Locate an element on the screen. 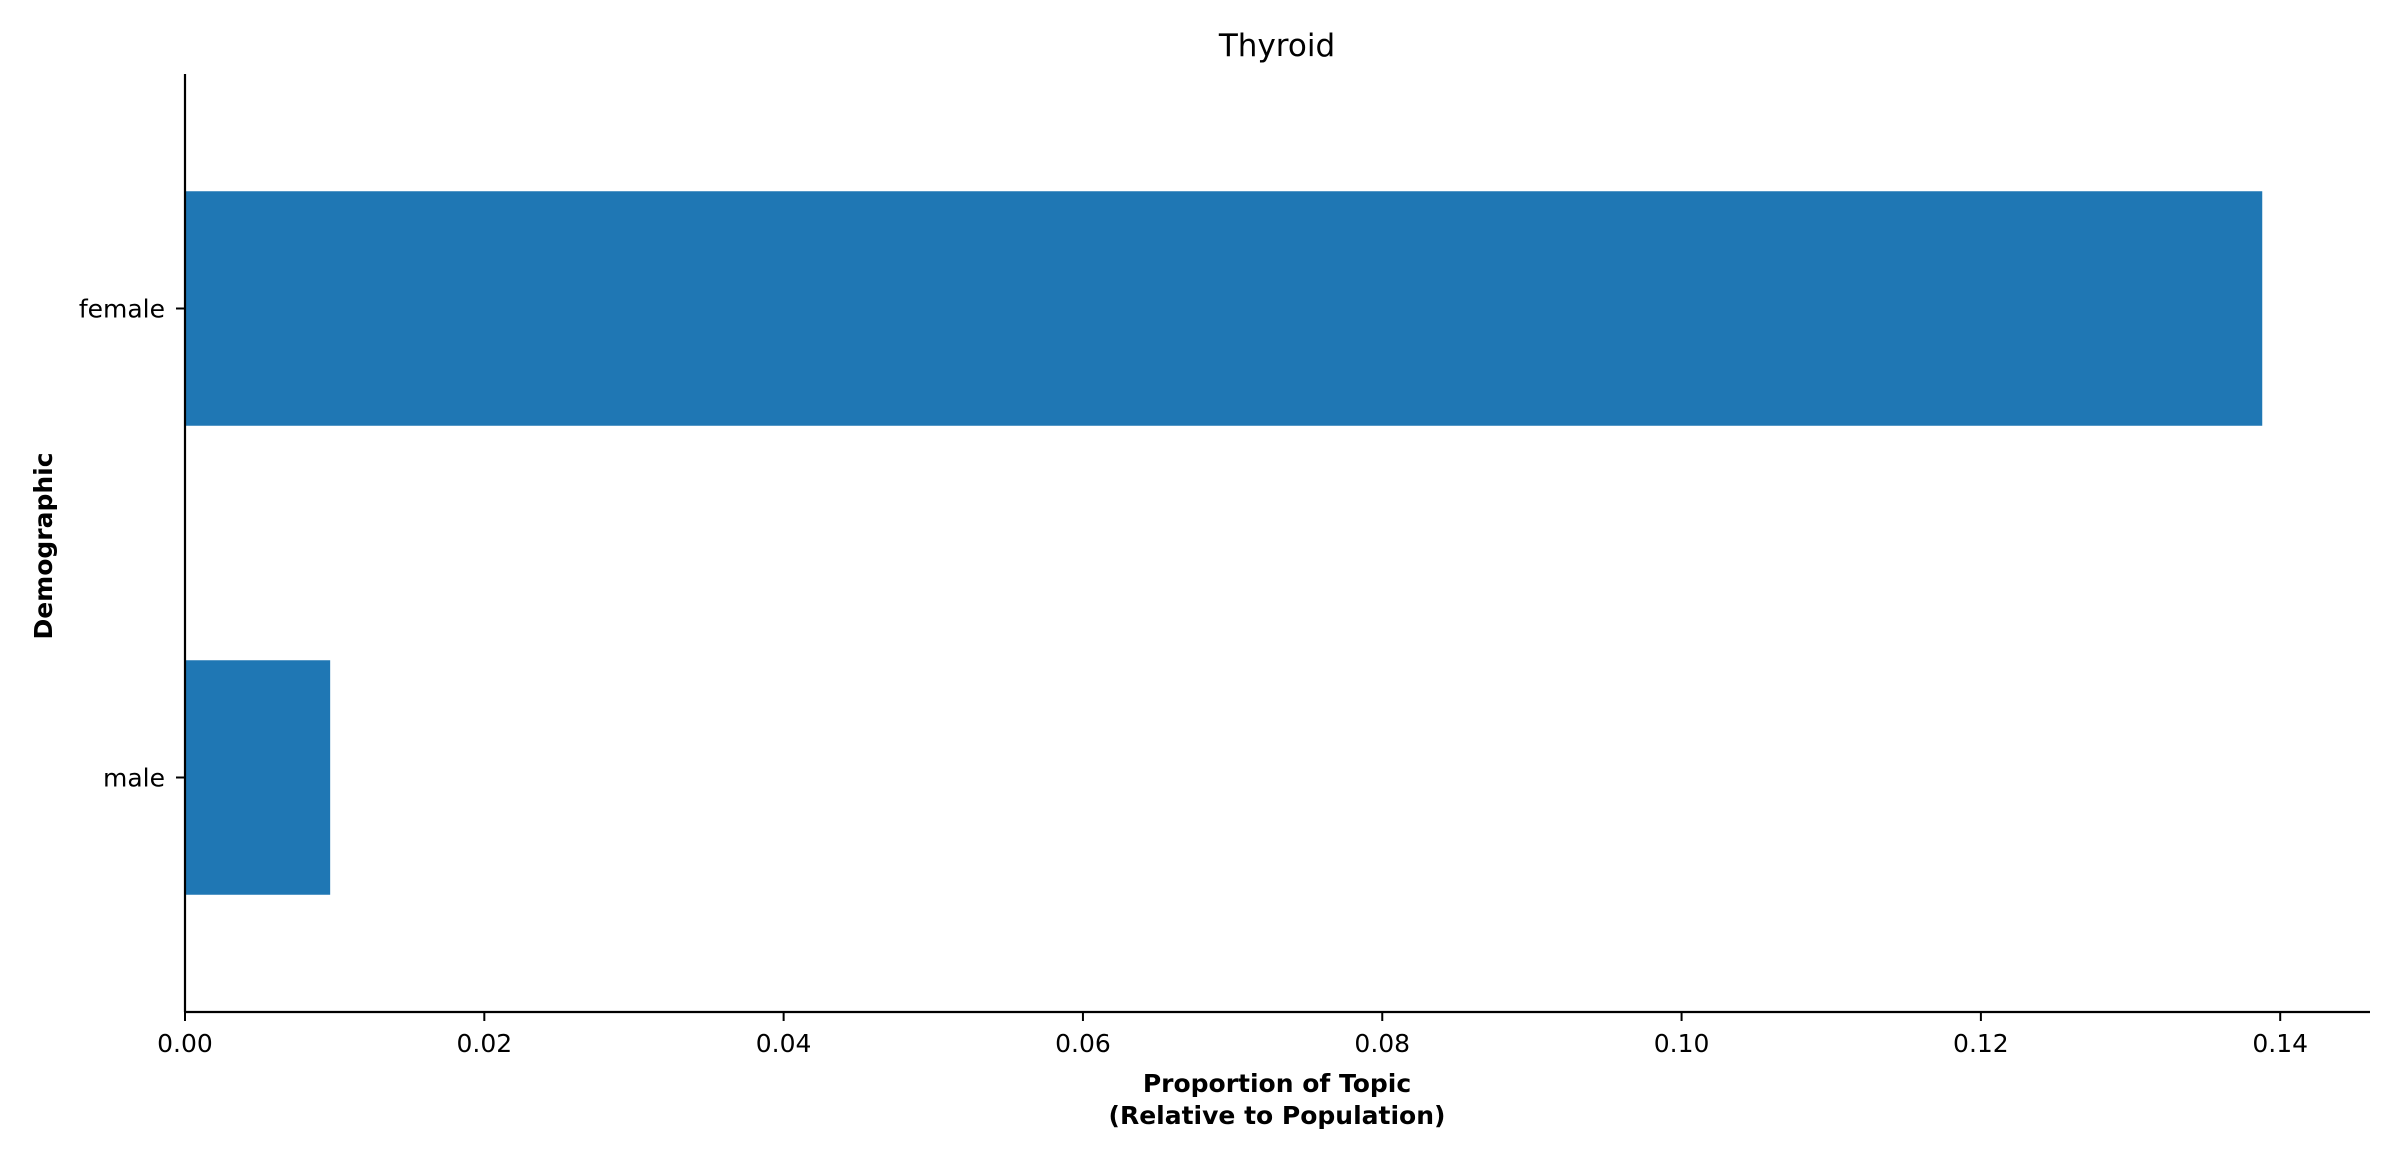  x-tick-label: 0.14 is located at coordinates (2280, 1043).